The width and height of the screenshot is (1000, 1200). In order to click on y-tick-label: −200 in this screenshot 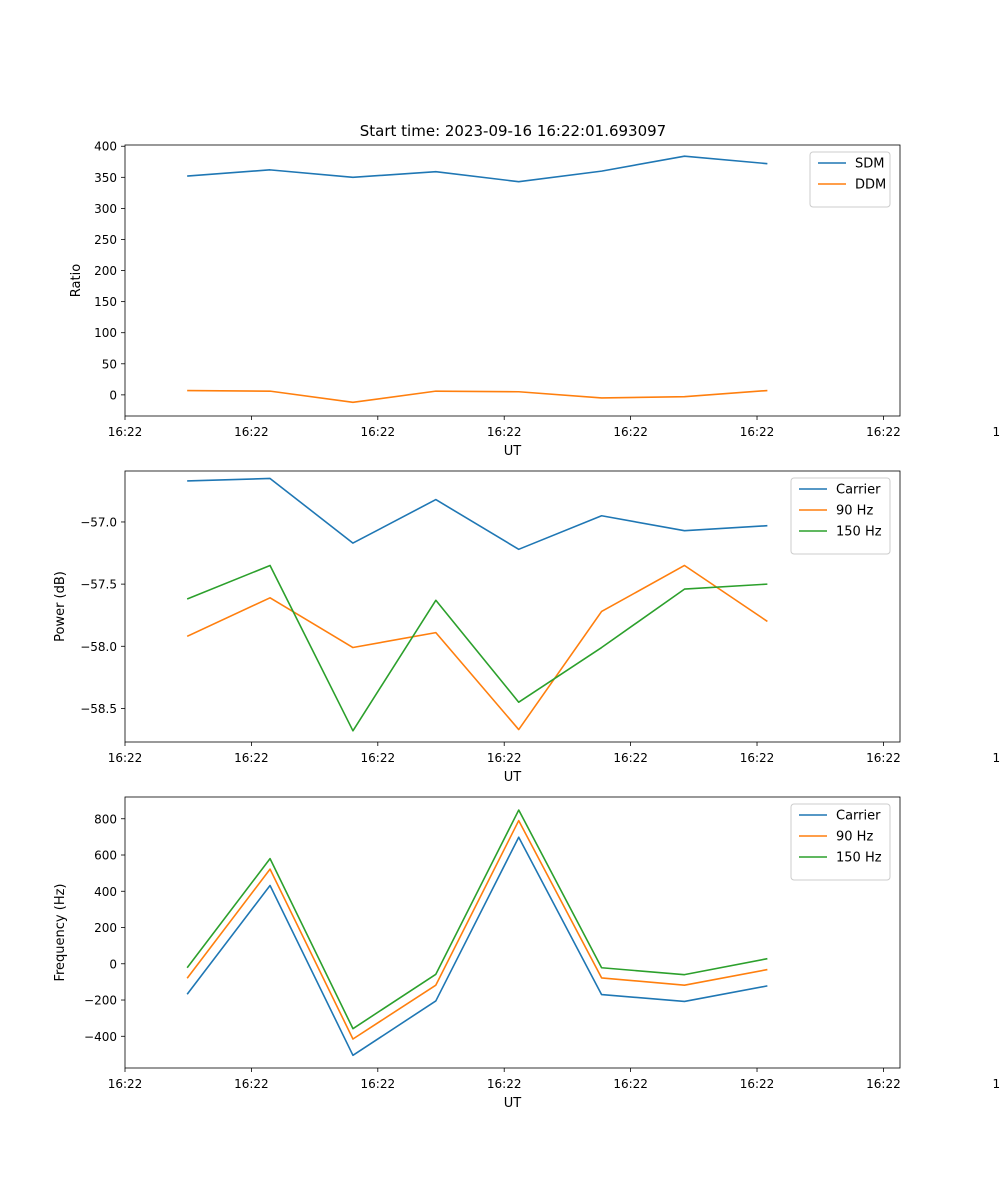, I will do `click(100, 1001)`.